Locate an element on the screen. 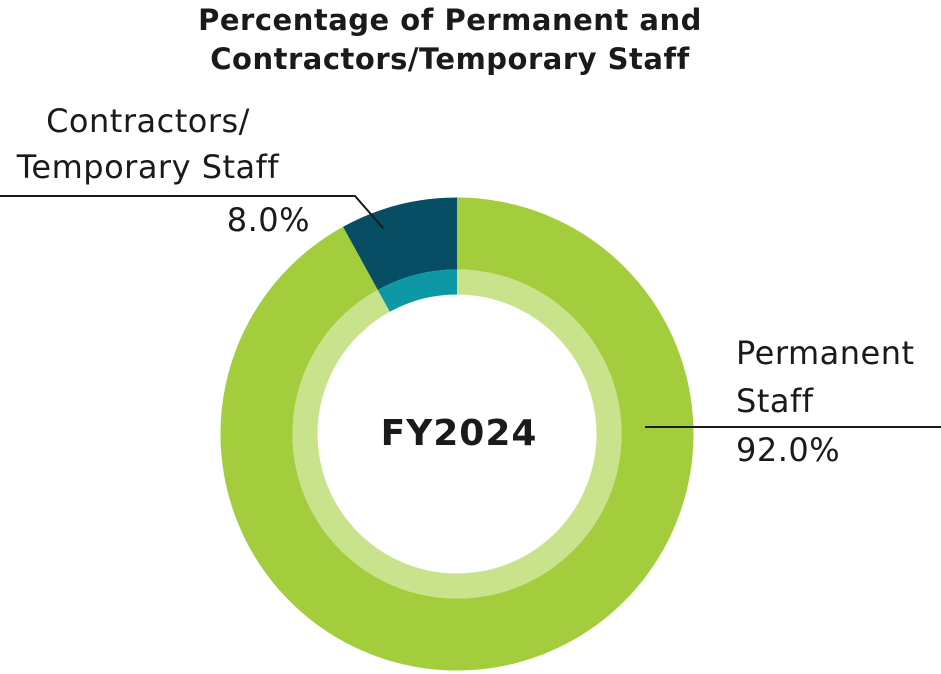 The height and width of the screenshot is (674, 941). slice-contractors-temporary-staff-inner is located at coordinates (417, 290).